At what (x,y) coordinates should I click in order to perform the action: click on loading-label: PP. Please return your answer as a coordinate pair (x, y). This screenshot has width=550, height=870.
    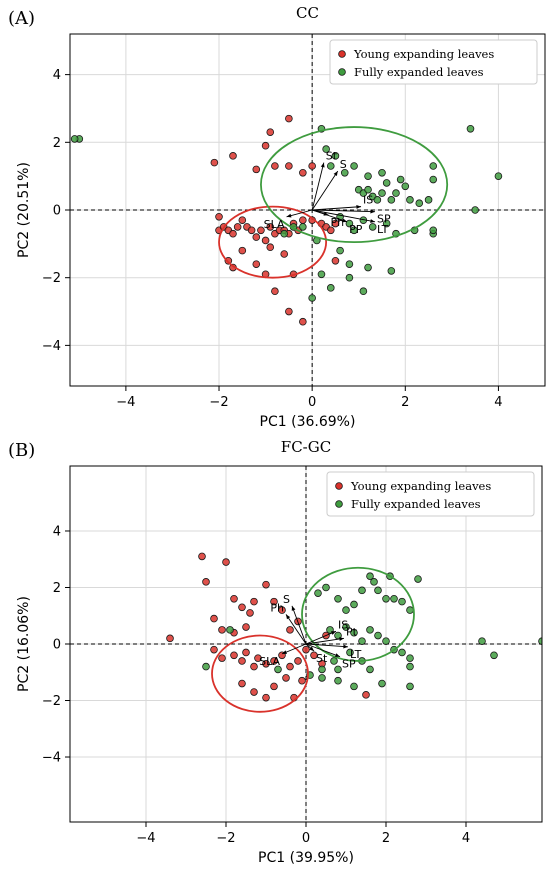
    Looking at the image, I should click on (356, 229).